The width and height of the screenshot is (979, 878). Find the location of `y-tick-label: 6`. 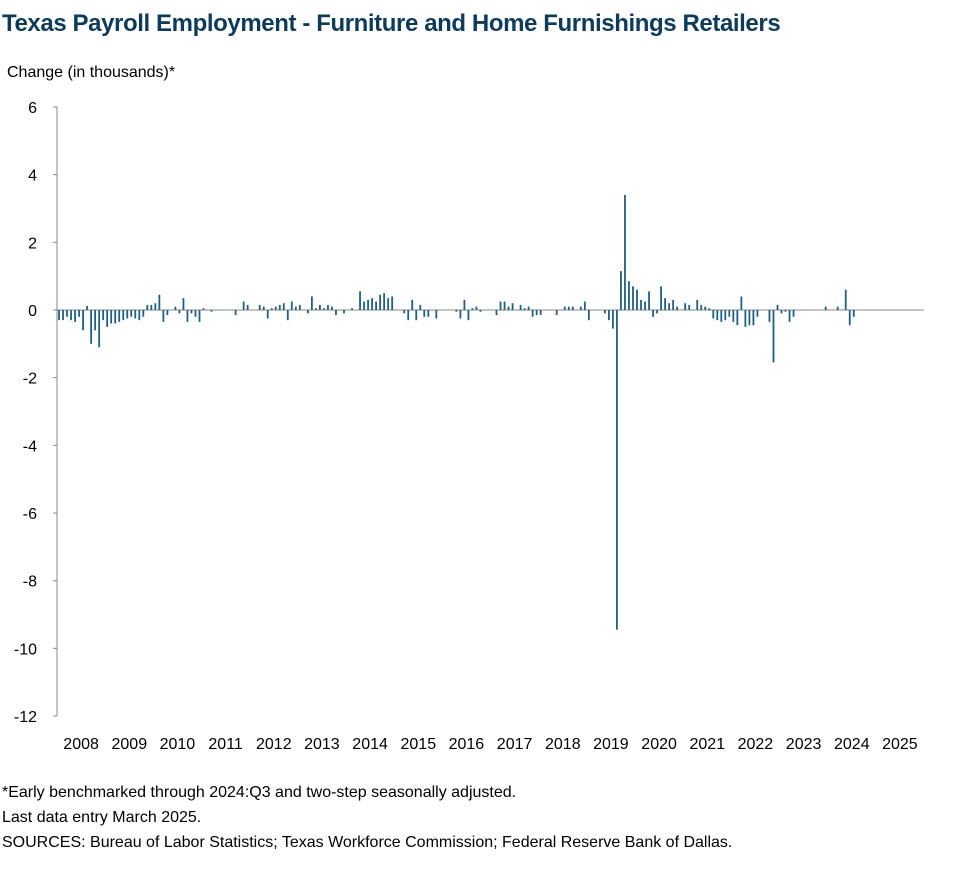

y-tick-label: 6 is located at coordinates (32, 108).